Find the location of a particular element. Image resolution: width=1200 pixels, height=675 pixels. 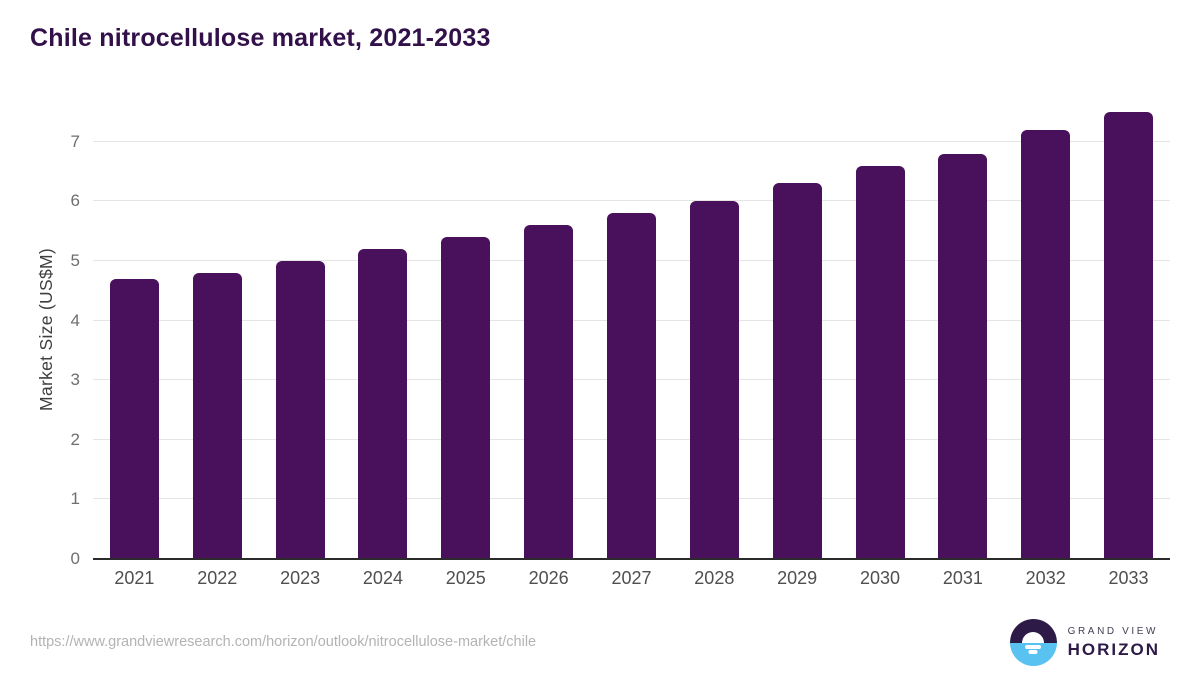

x-tick-2031: 2031 is located at coordinates (962, 578).